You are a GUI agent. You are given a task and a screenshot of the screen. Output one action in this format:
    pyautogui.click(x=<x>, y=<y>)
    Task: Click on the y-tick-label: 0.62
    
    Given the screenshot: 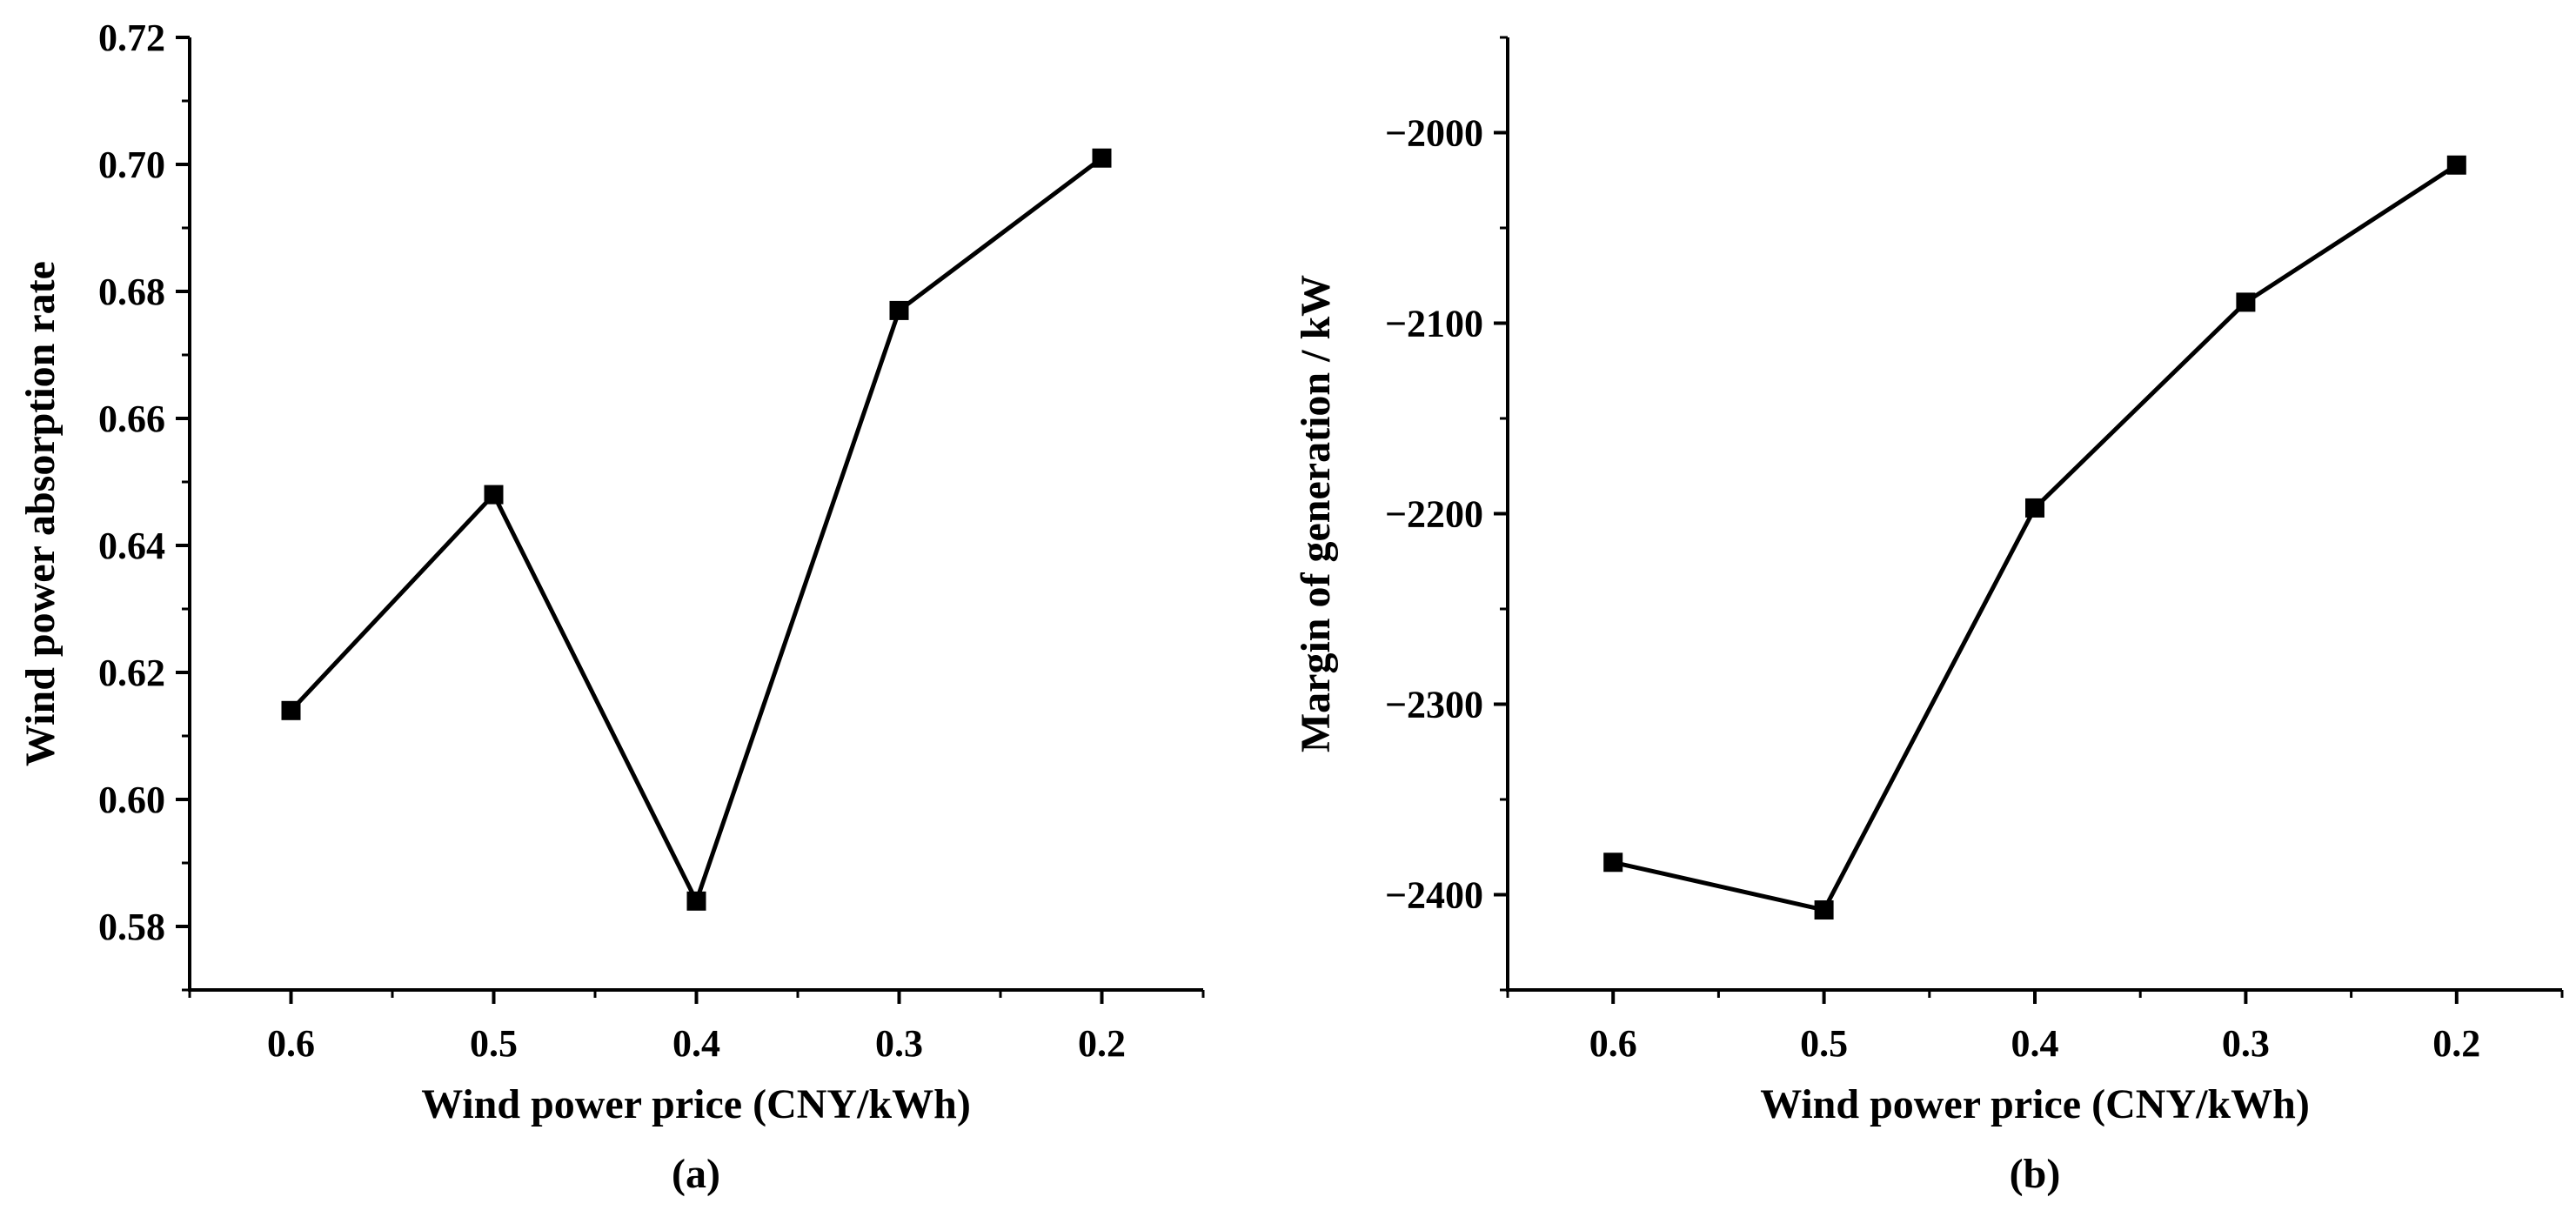 What is the action you would take?
    pyautogui.click(x=131, y=673)
    